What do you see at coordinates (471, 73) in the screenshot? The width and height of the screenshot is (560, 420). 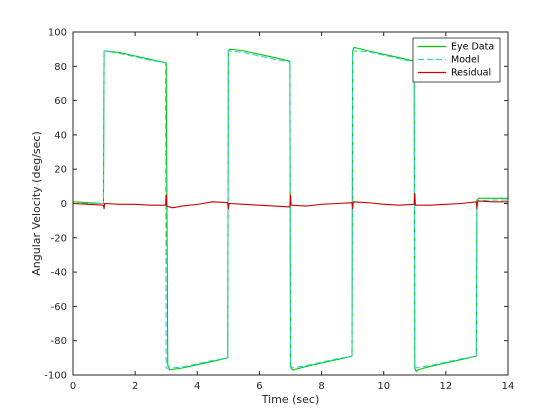 I see `legend-label-residual: Residual` at bounding box center [471, 73].